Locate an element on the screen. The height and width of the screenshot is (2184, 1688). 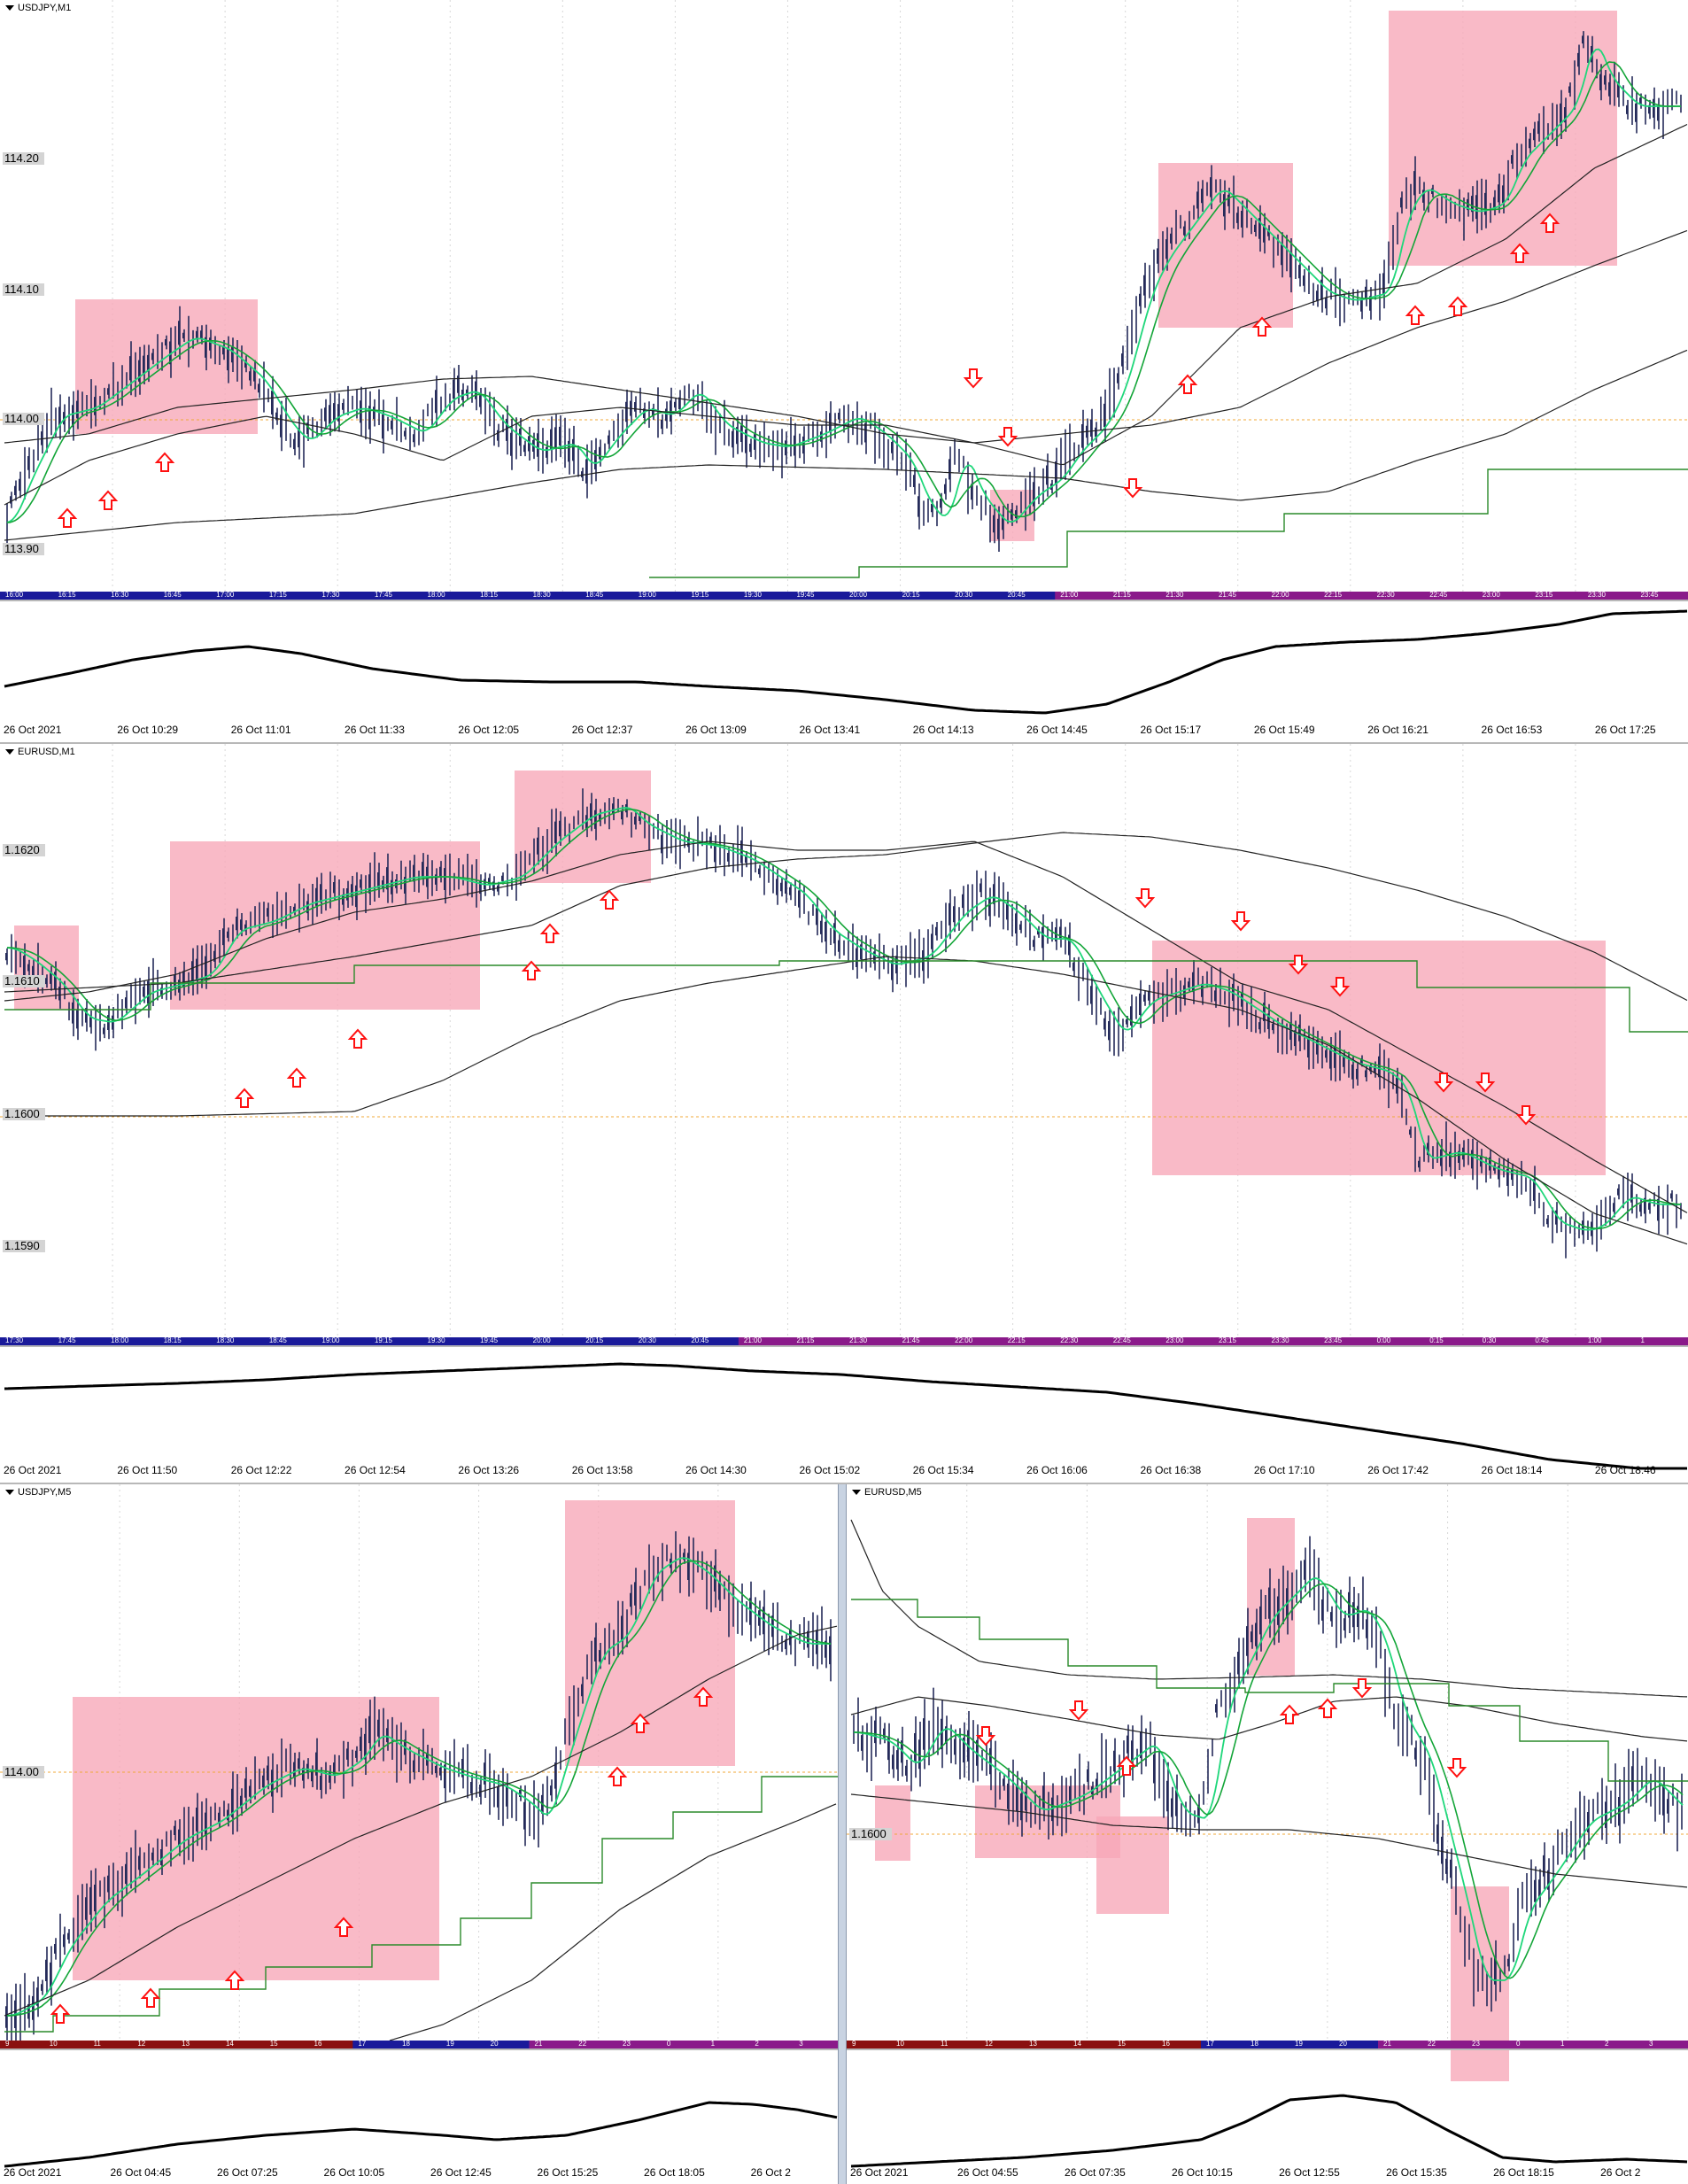
ma-slow-line is located at coordinates (421, 1821).